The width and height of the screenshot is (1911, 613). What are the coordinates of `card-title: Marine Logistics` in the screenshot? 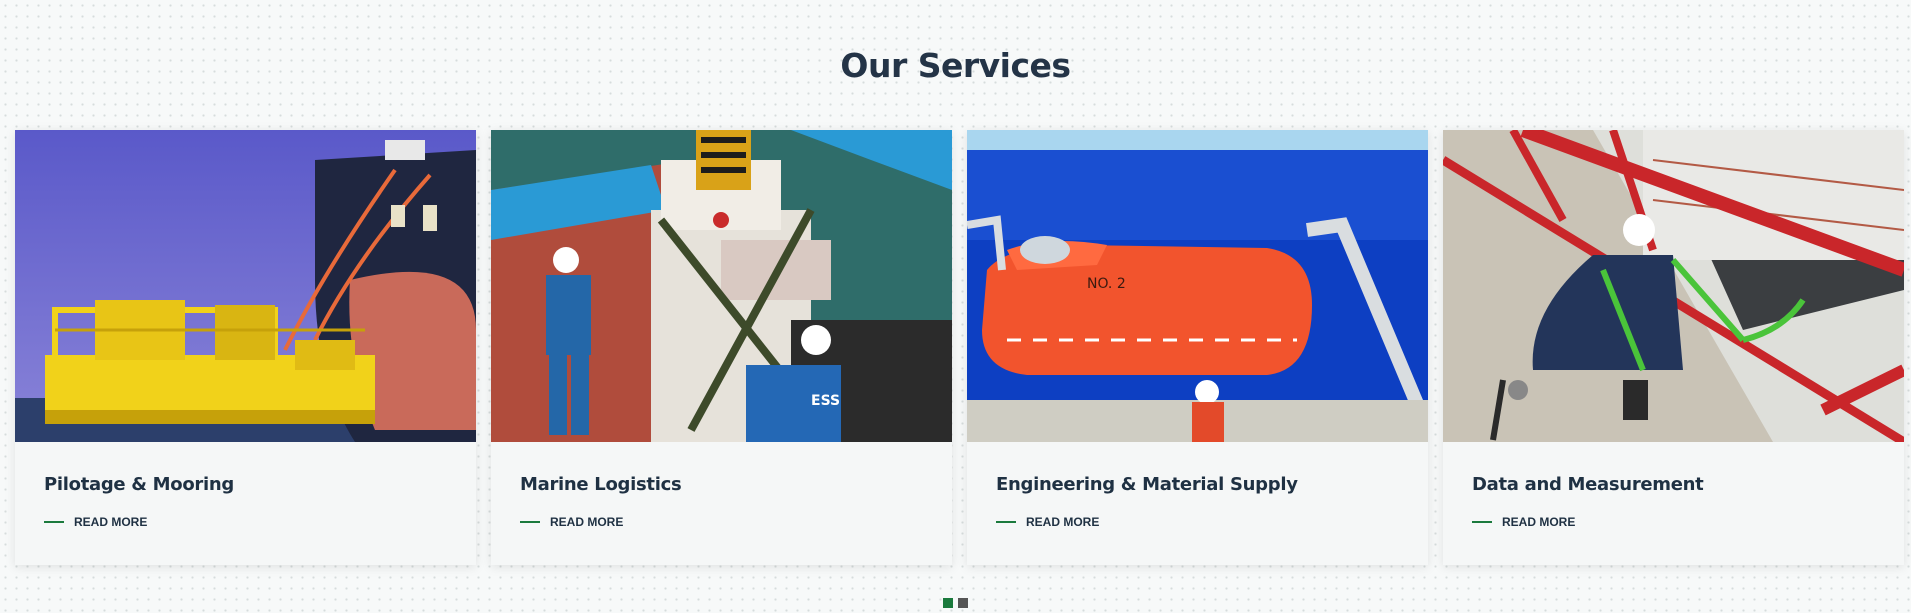 It's located at (601, 484).